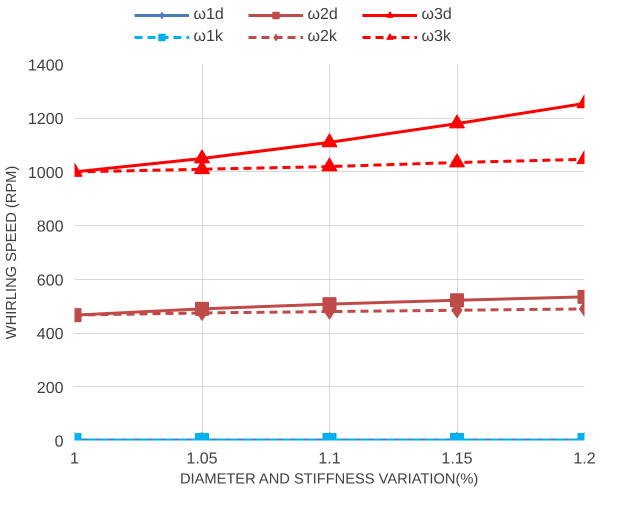 The width and height of the screenshot is (627, 507). Describe the element at coordinates (323, 37) in the screenshot. I see `legend-label: ω2k` at that location.